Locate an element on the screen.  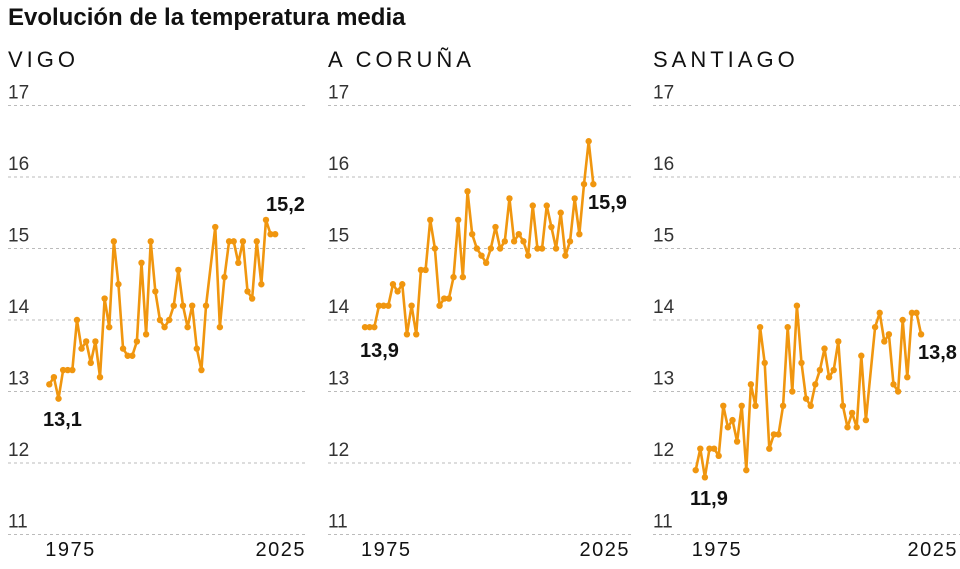
y-tick-label: 17 is located at coordinates (663, 93).